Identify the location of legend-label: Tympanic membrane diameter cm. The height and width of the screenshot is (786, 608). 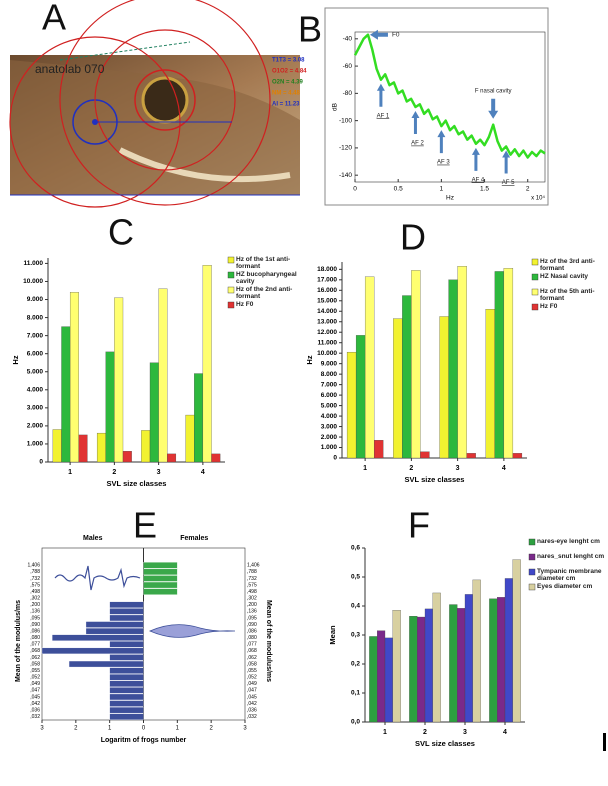
(569, 575).